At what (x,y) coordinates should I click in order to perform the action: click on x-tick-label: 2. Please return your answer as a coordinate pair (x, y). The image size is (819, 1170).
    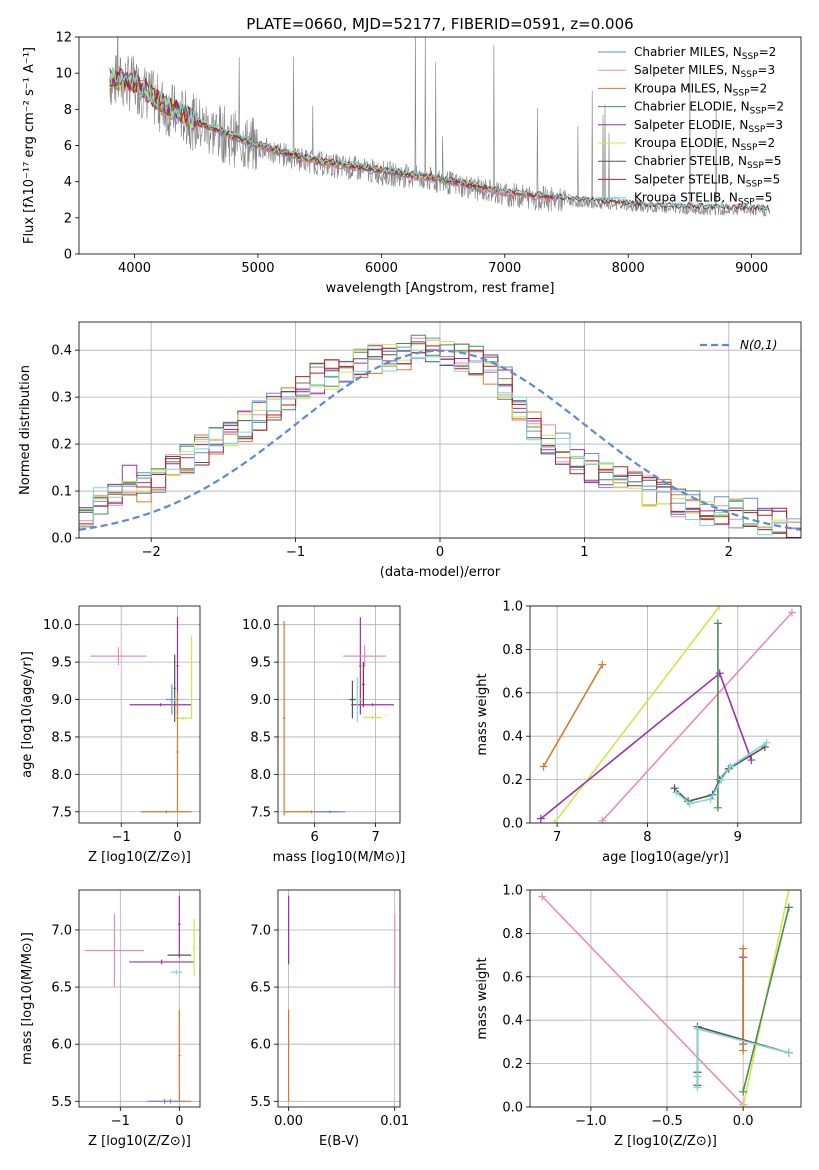
    Looking at the image, I should click on (729, 552).